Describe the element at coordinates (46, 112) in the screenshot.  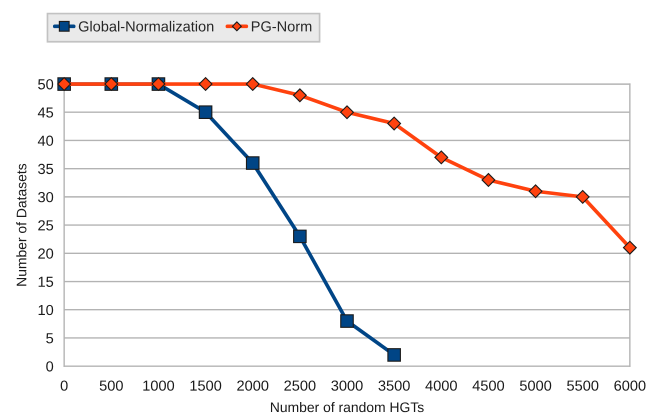
I see `y-tick-label: 45` at that location.